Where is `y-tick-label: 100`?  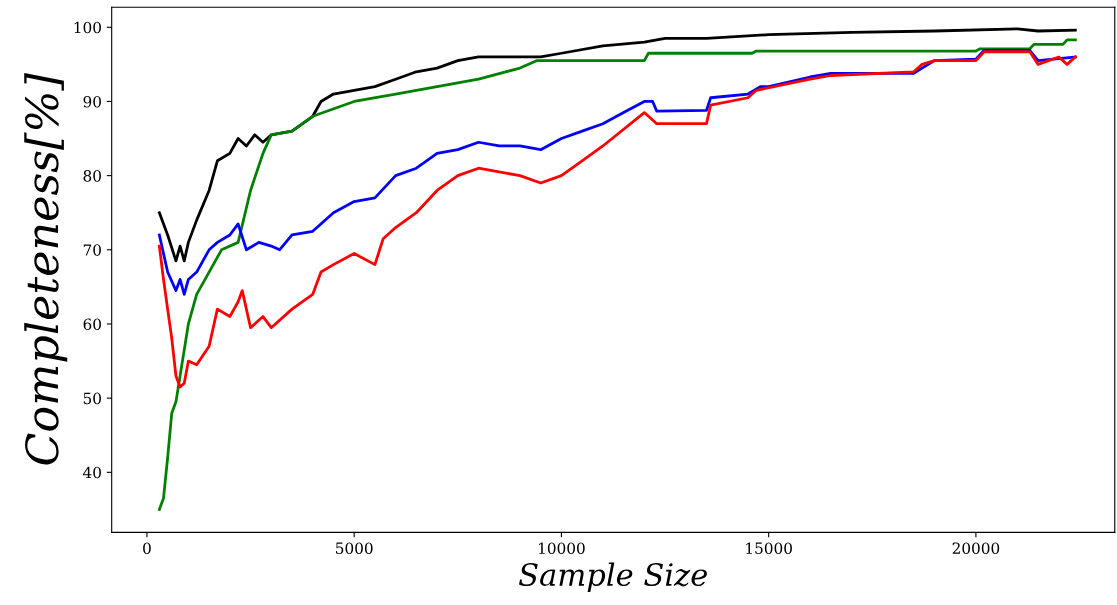
y-tick-label: 100 is located at coordinates (87, 27).